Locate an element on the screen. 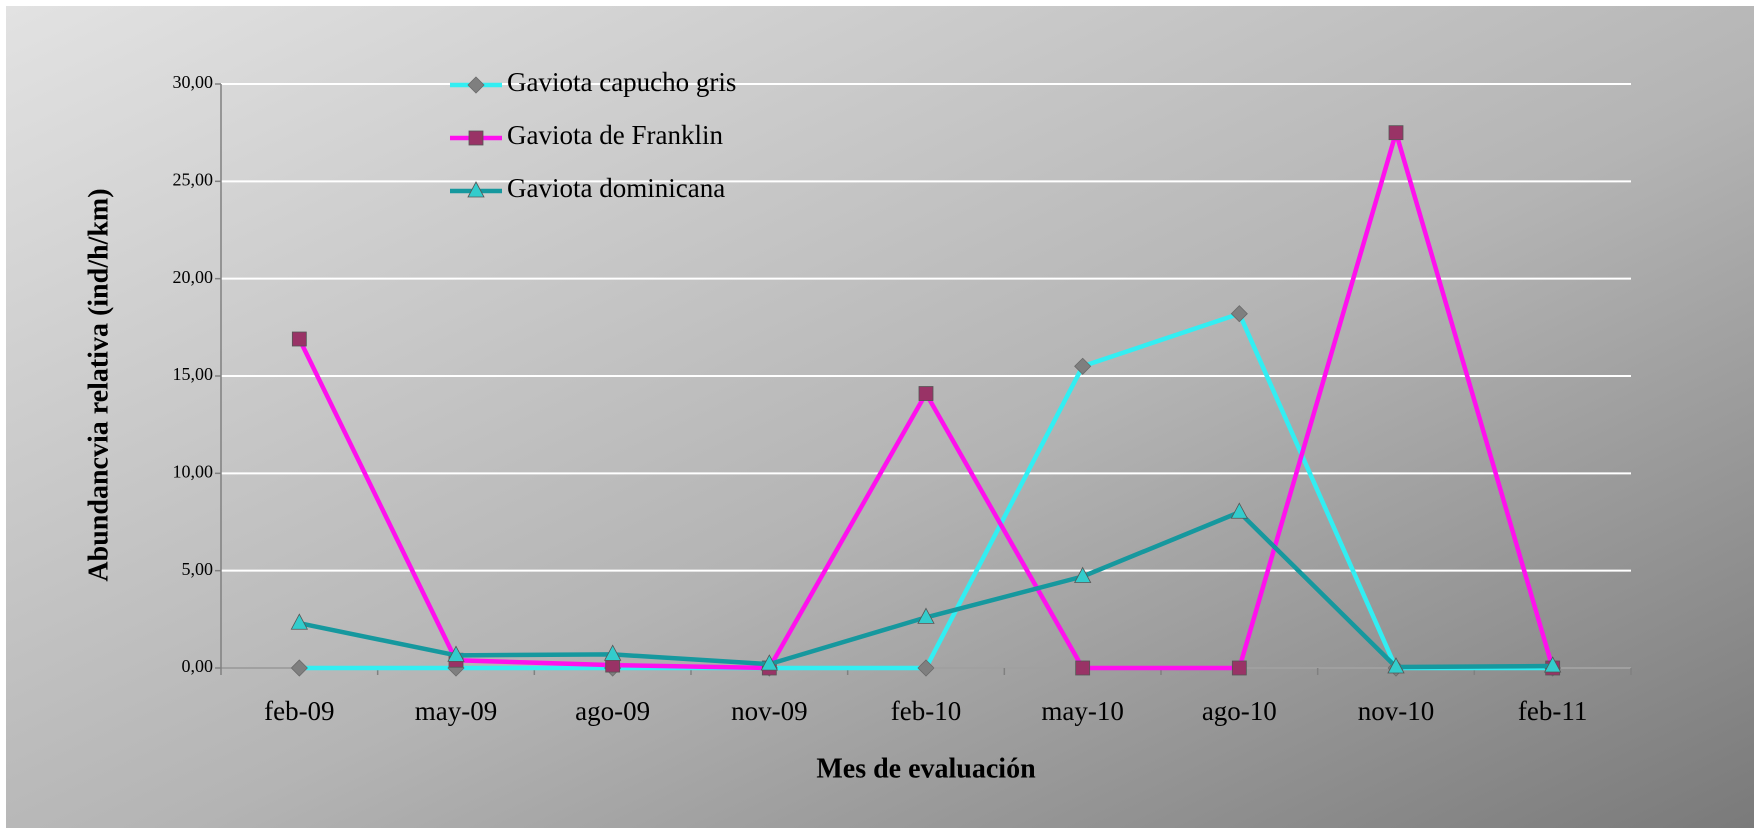  x-tick-label: feb-10 is located at coordinates (926, 711).